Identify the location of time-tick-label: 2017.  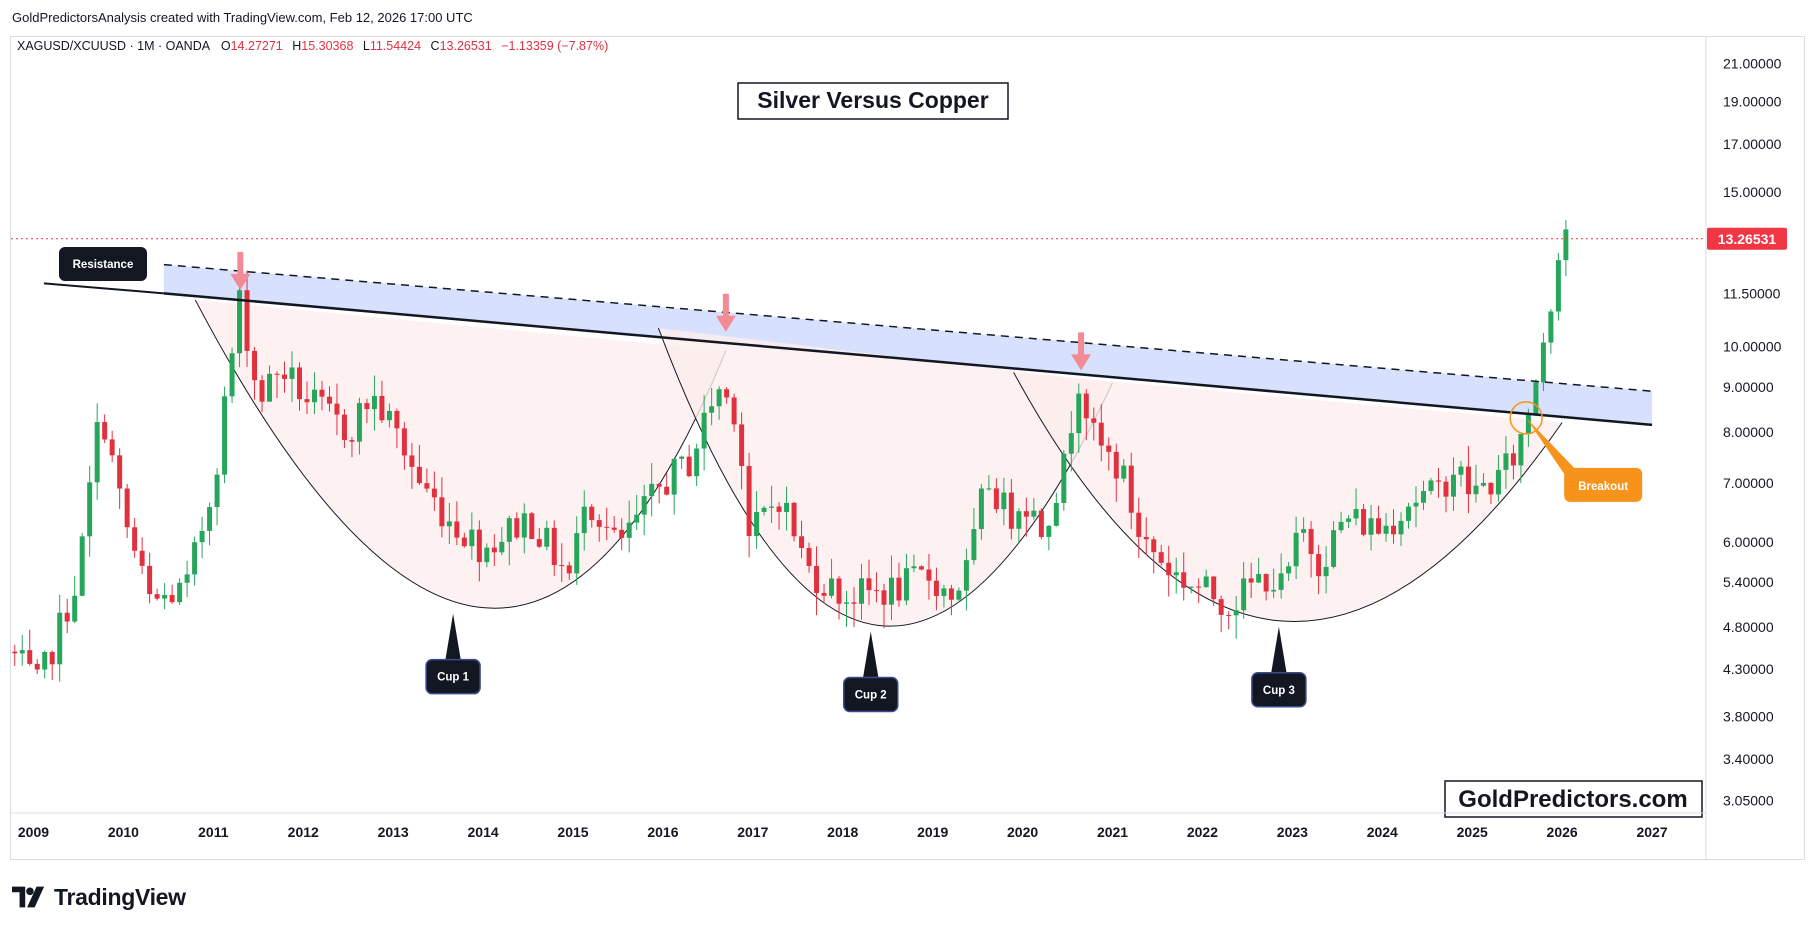
(752, 832).